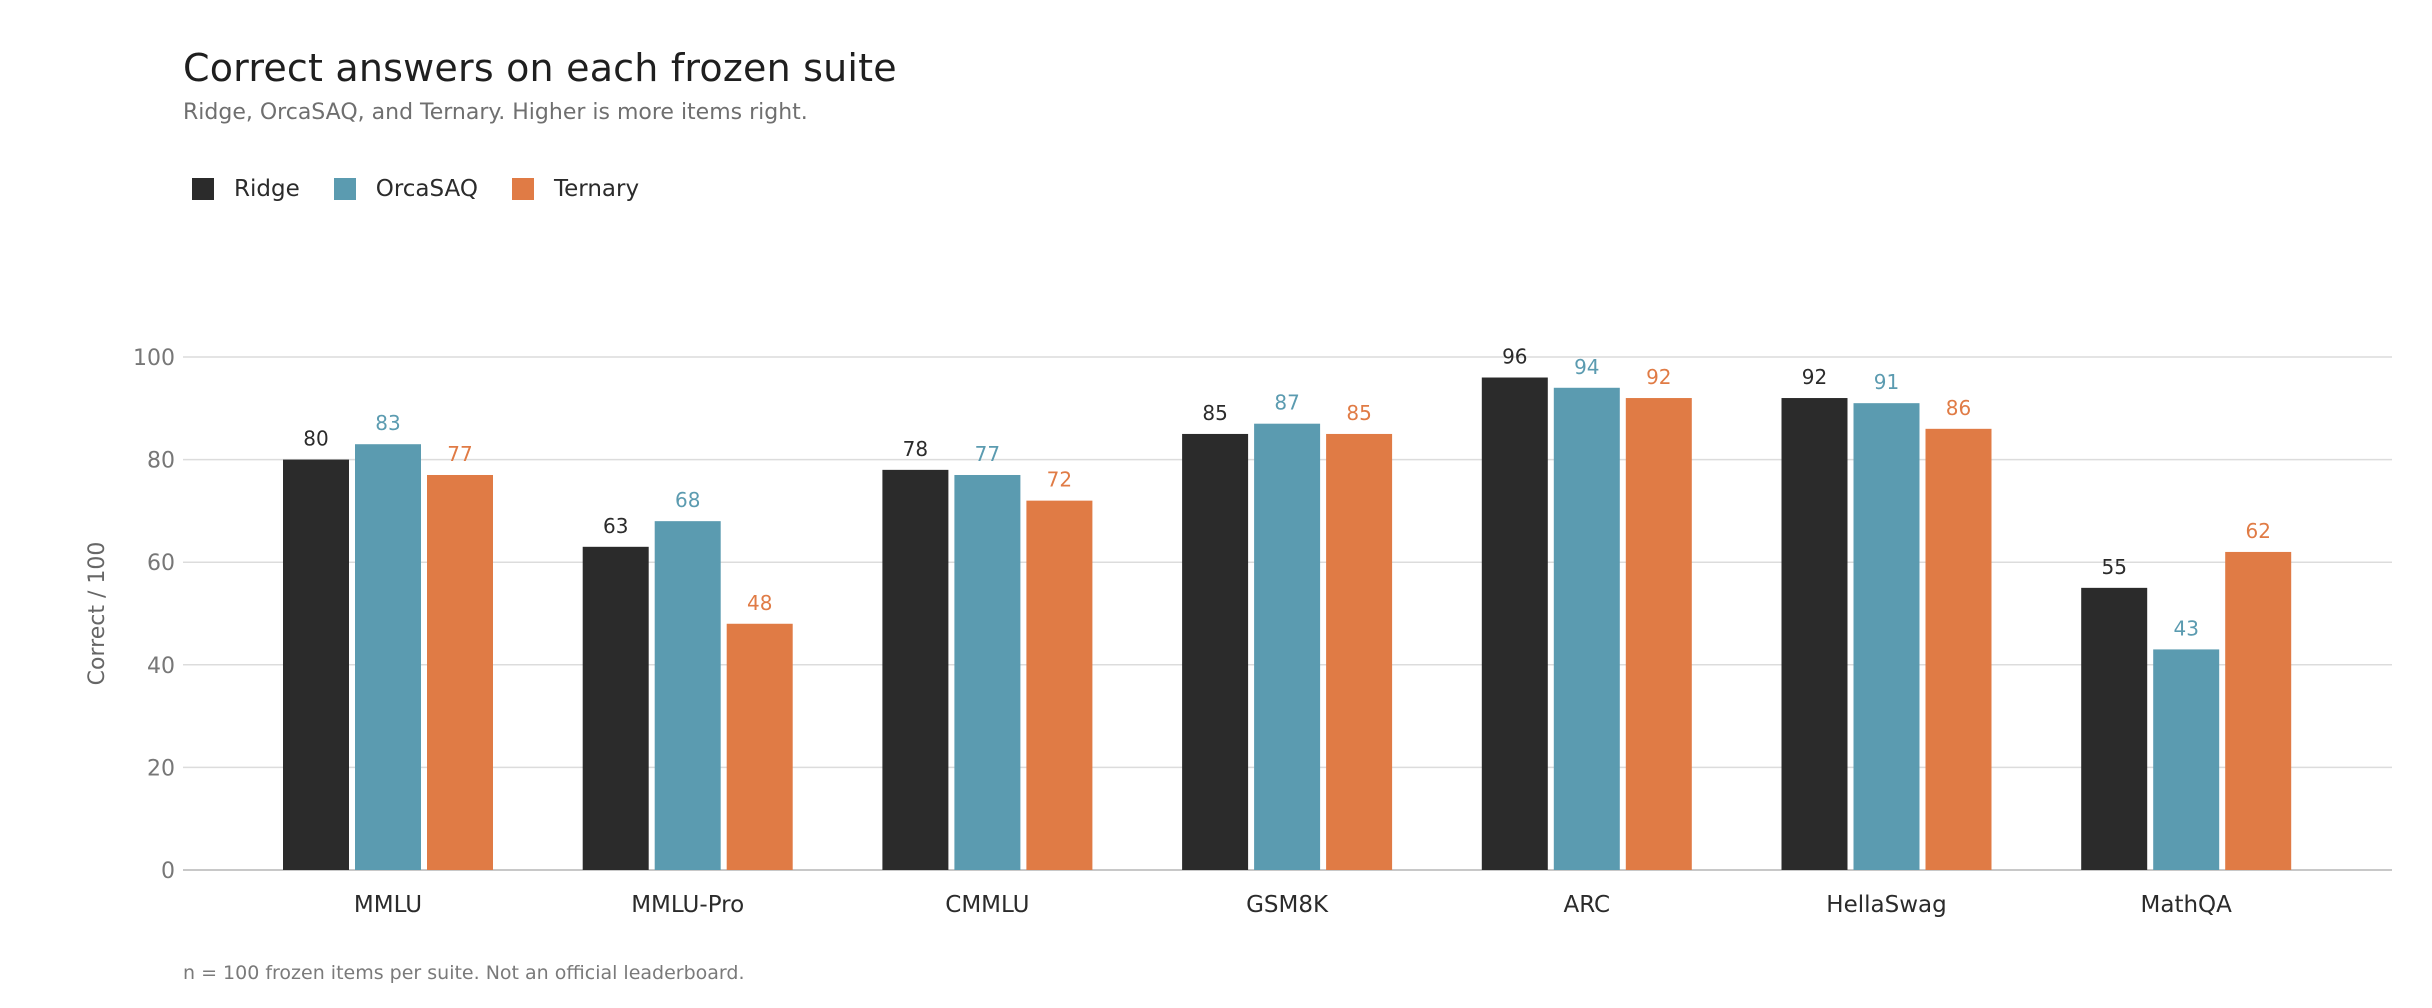  What do you see at coordinates (2185, 628) in the screenshot?
I see `data-label: 43` at bounding box center [2185, 628].